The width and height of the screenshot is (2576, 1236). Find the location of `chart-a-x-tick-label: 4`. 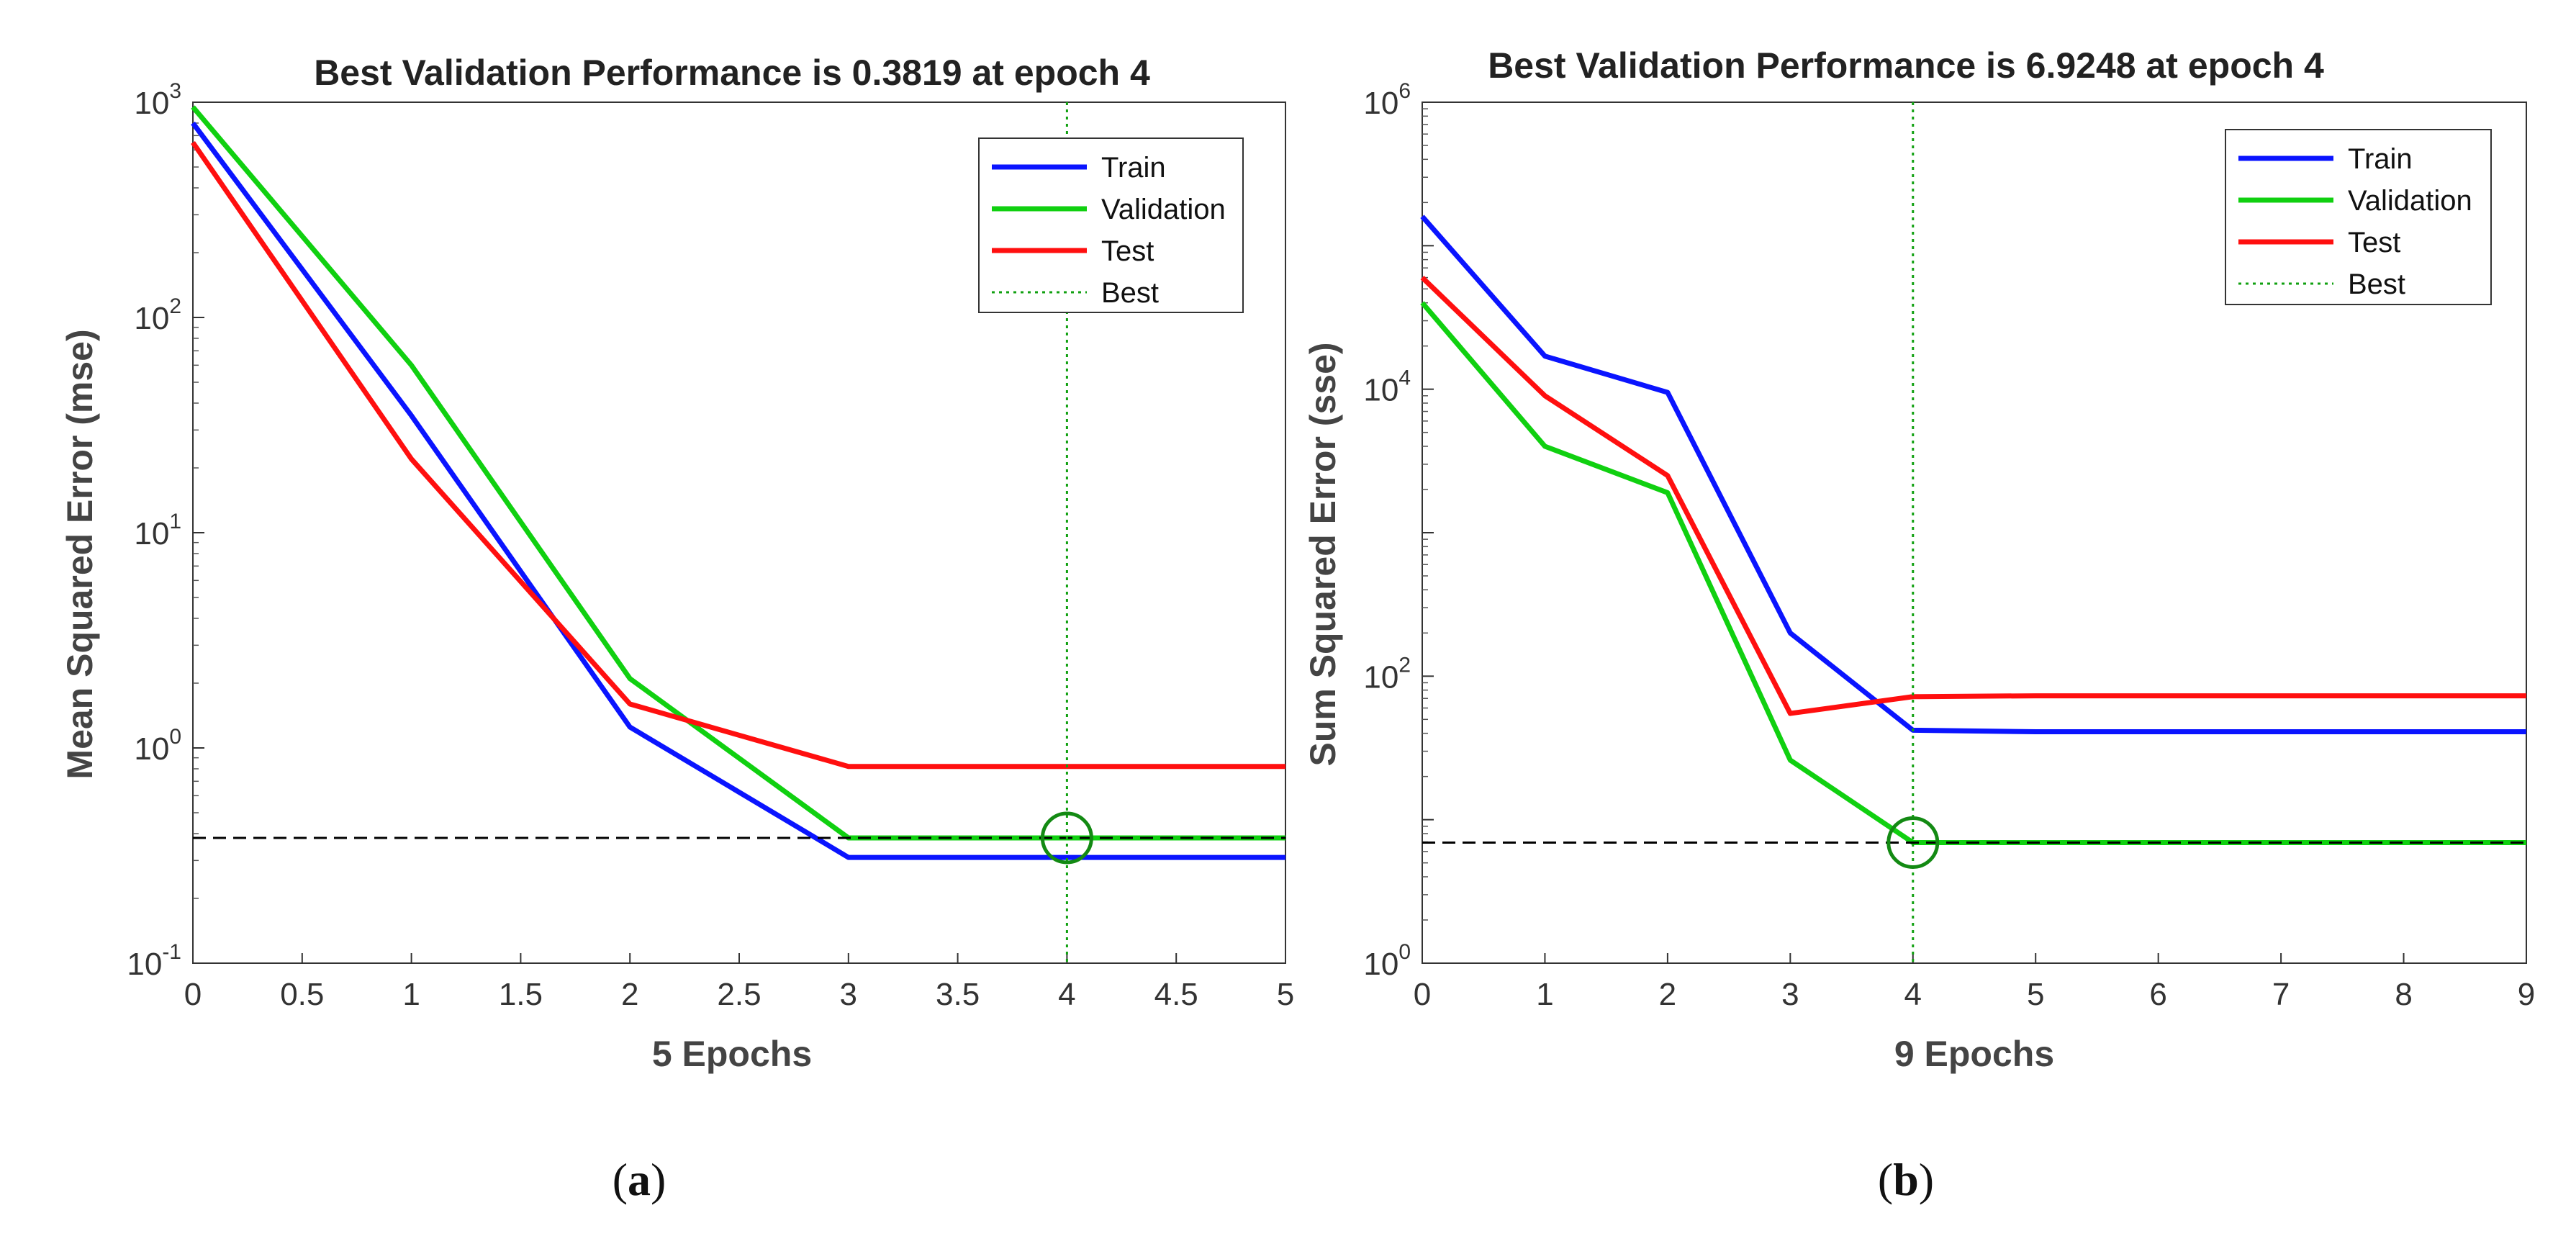

chart-a-x-tick-label: 4 is located at coordinates (1067, 994).